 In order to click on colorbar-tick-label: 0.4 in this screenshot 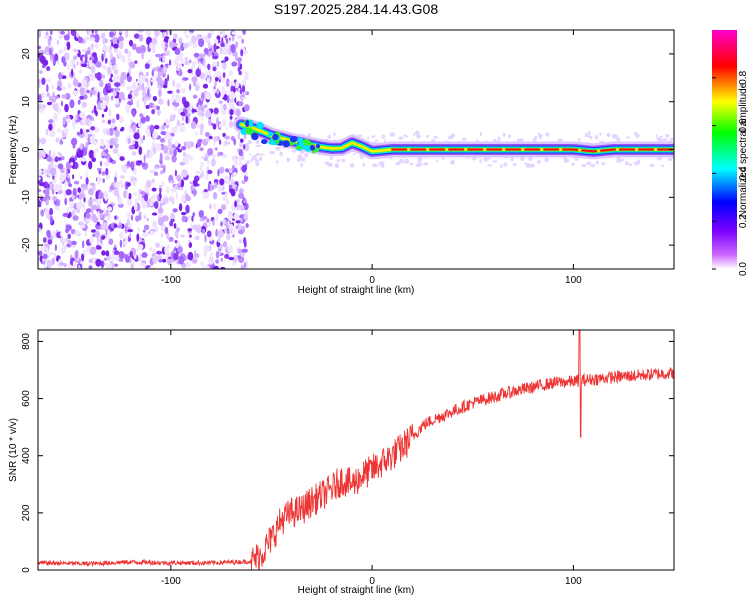, I will do `click(743, 173)`.